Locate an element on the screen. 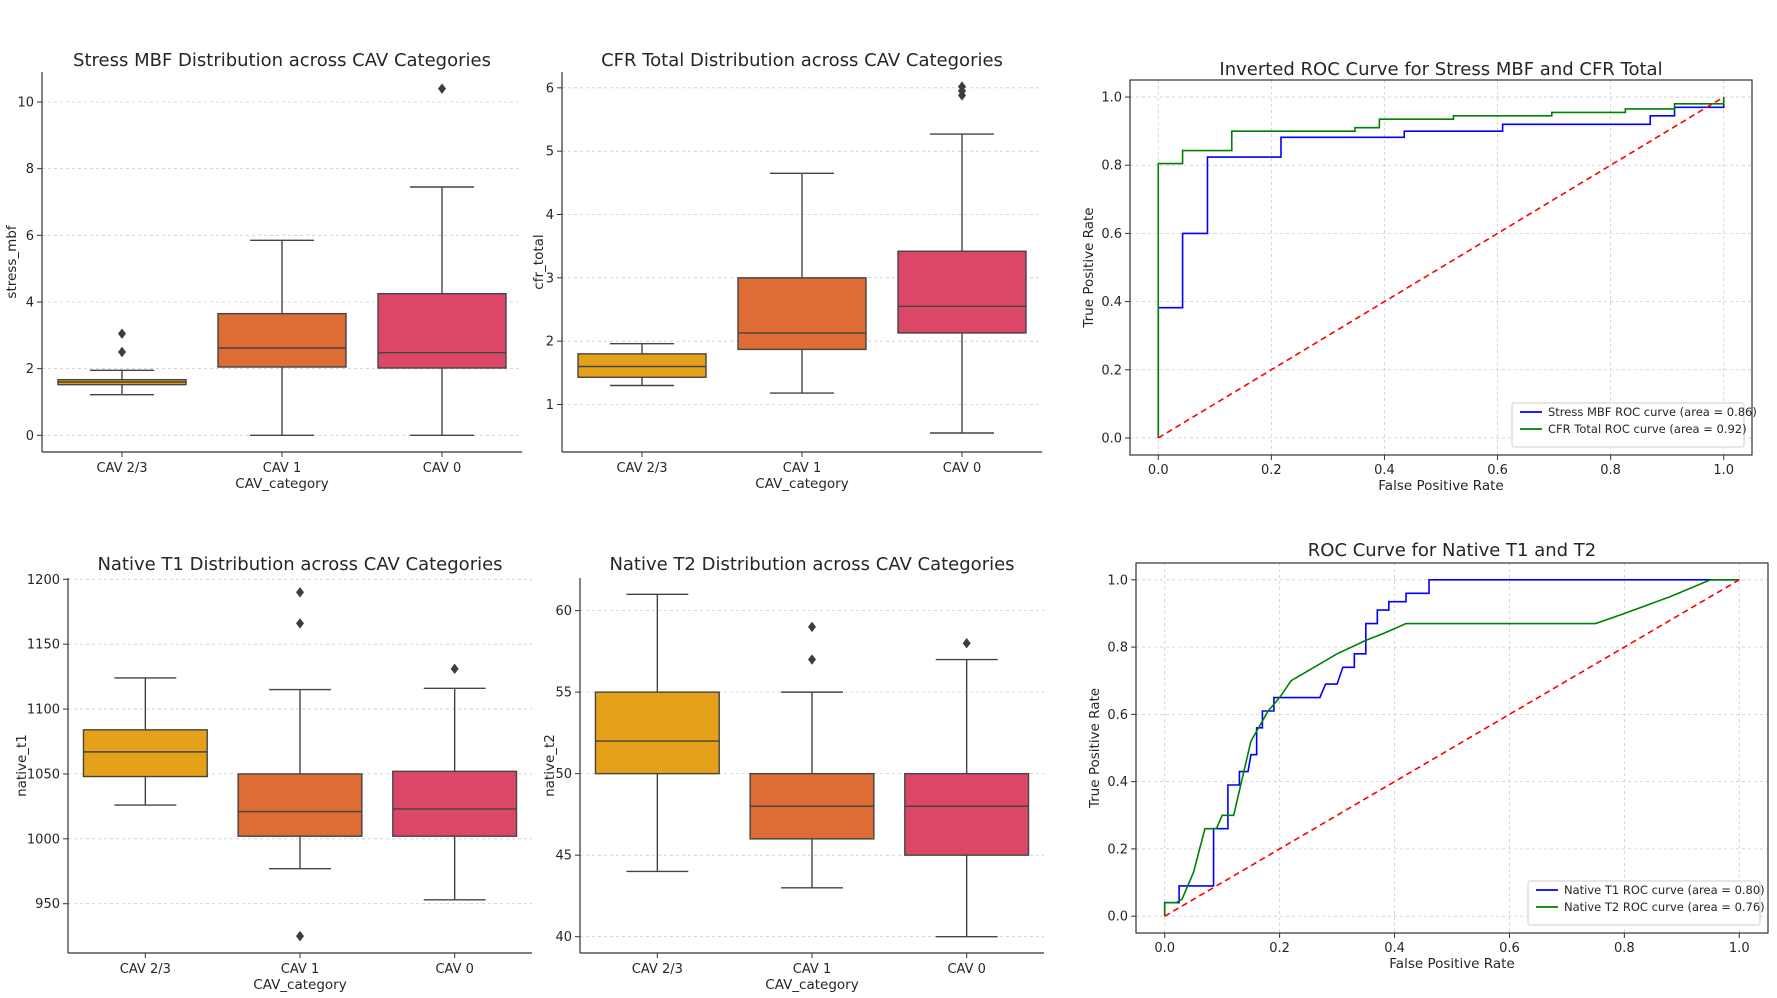  y-tick-label: 1050 is located at coordinates (43, 774).